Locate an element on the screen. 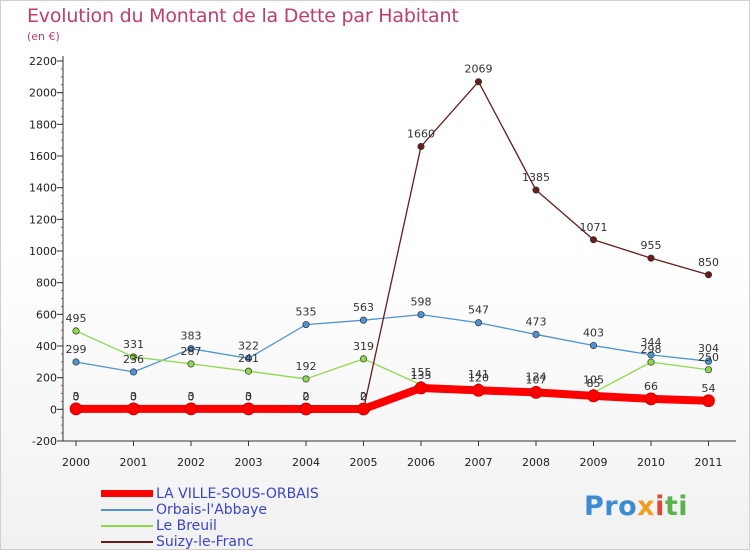 This screenshot has height=551, width=750. data-label: 495 is located at coordinates (76, 318).